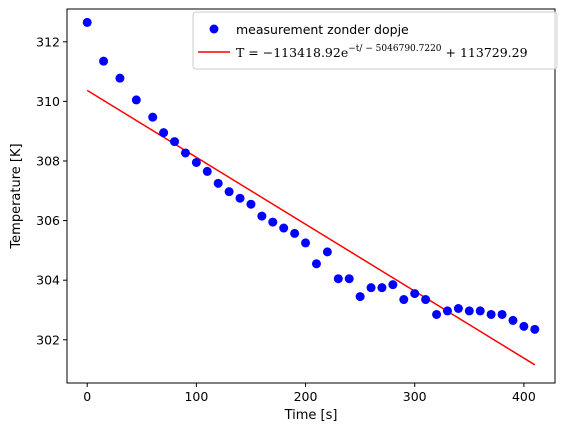 This screenshot has width=571, height=432. What do you see at coordinates (16, 196) in the screenshot?
I see `y-axis-label: Temperature [K]` at bounding box center [16, 196].